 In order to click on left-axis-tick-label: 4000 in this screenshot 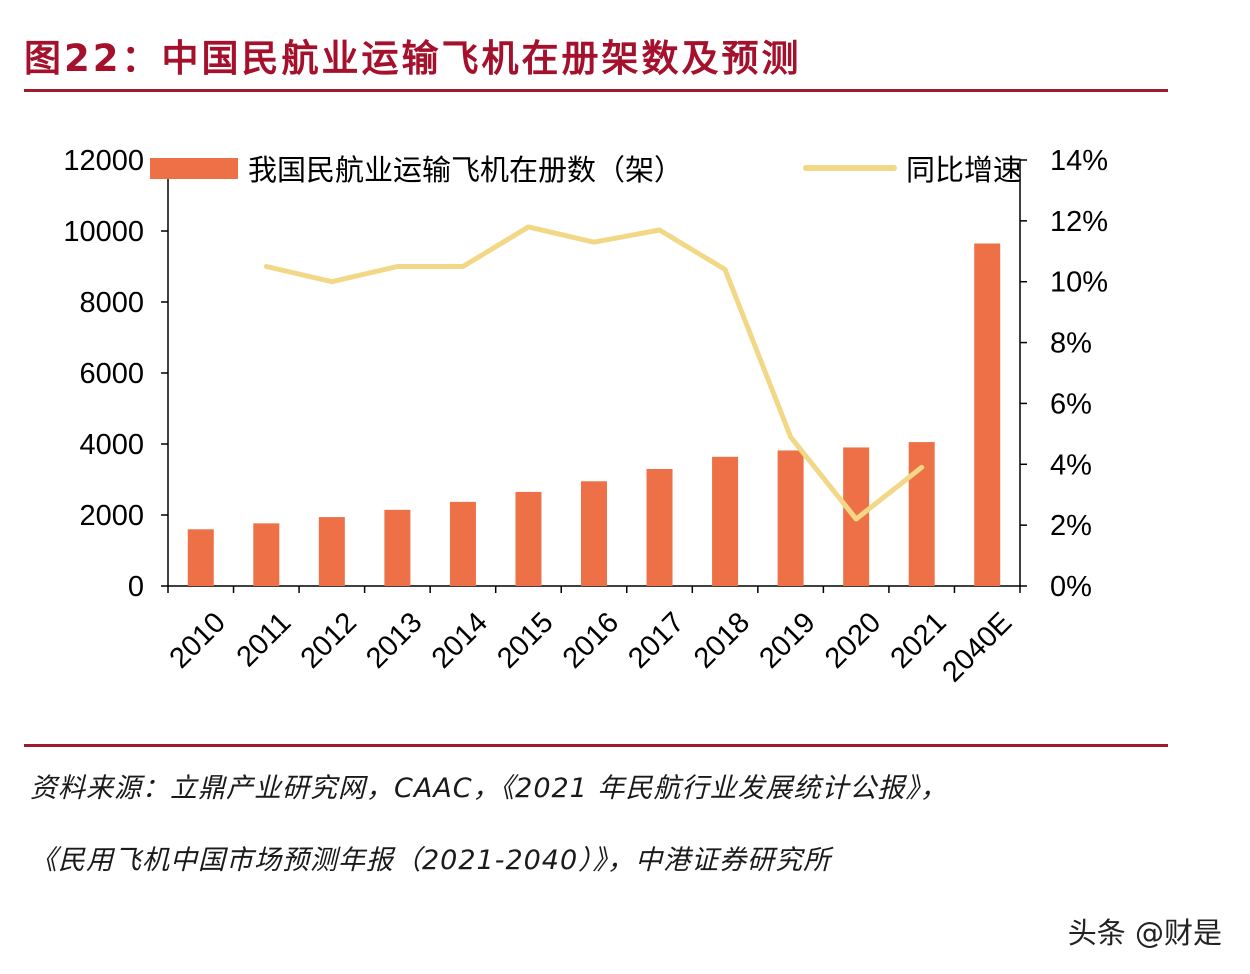, I will do `click(111, 445)`.